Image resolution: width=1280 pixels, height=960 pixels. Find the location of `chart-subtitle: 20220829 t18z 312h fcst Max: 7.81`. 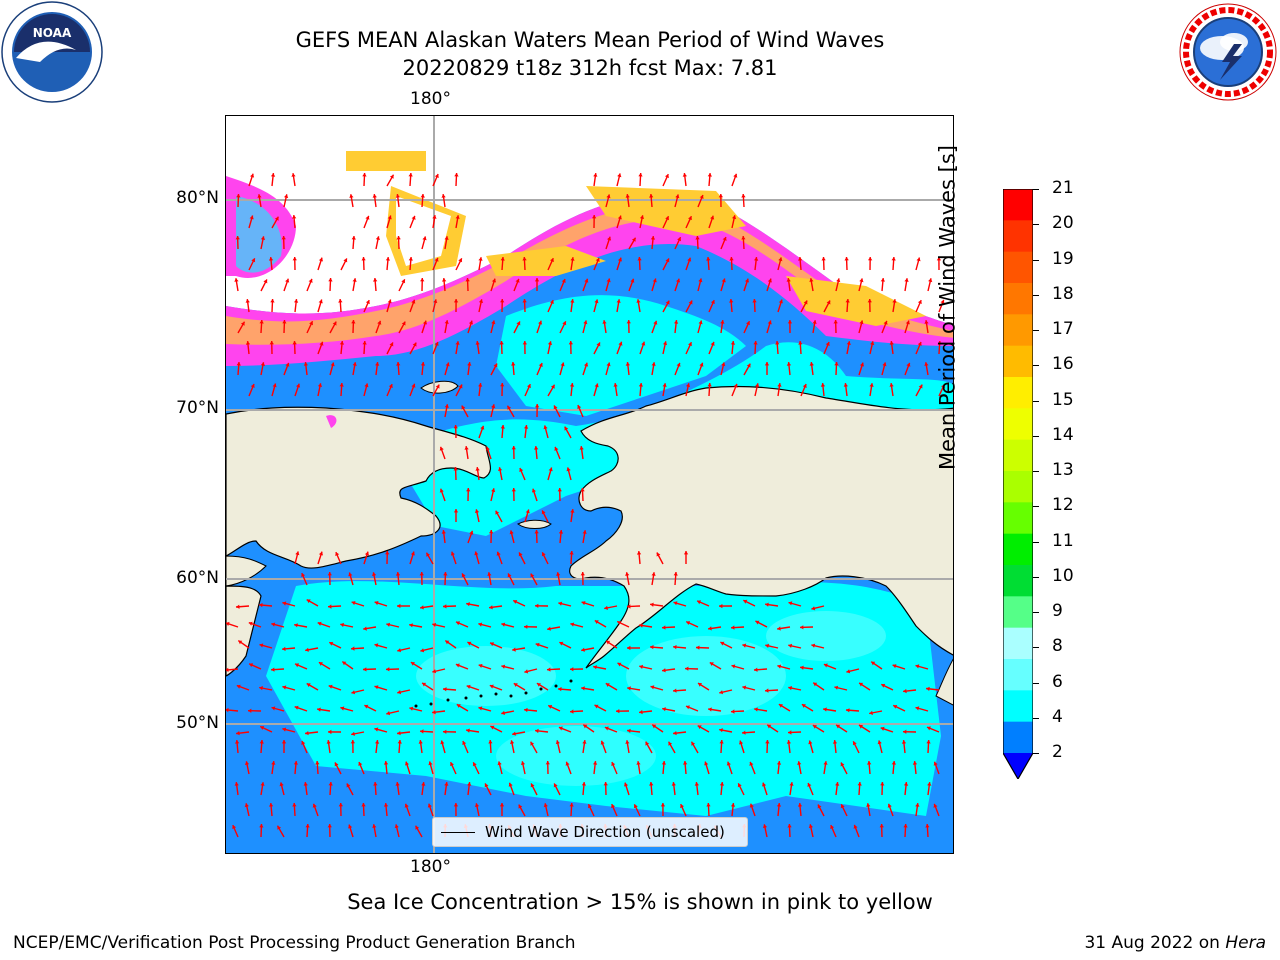

chart-subtitle: 20220829 t18z 312h fcst Max: 7.81 is located at coordinates (590, 68).